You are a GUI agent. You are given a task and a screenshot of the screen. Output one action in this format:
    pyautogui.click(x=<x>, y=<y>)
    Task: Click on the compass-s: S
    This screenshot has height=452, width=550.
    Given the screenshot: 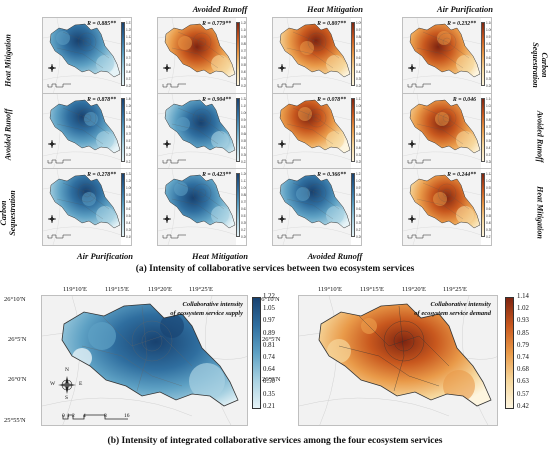 What is the action you would take?
    pyautogui.click(x=67, y=398)
    